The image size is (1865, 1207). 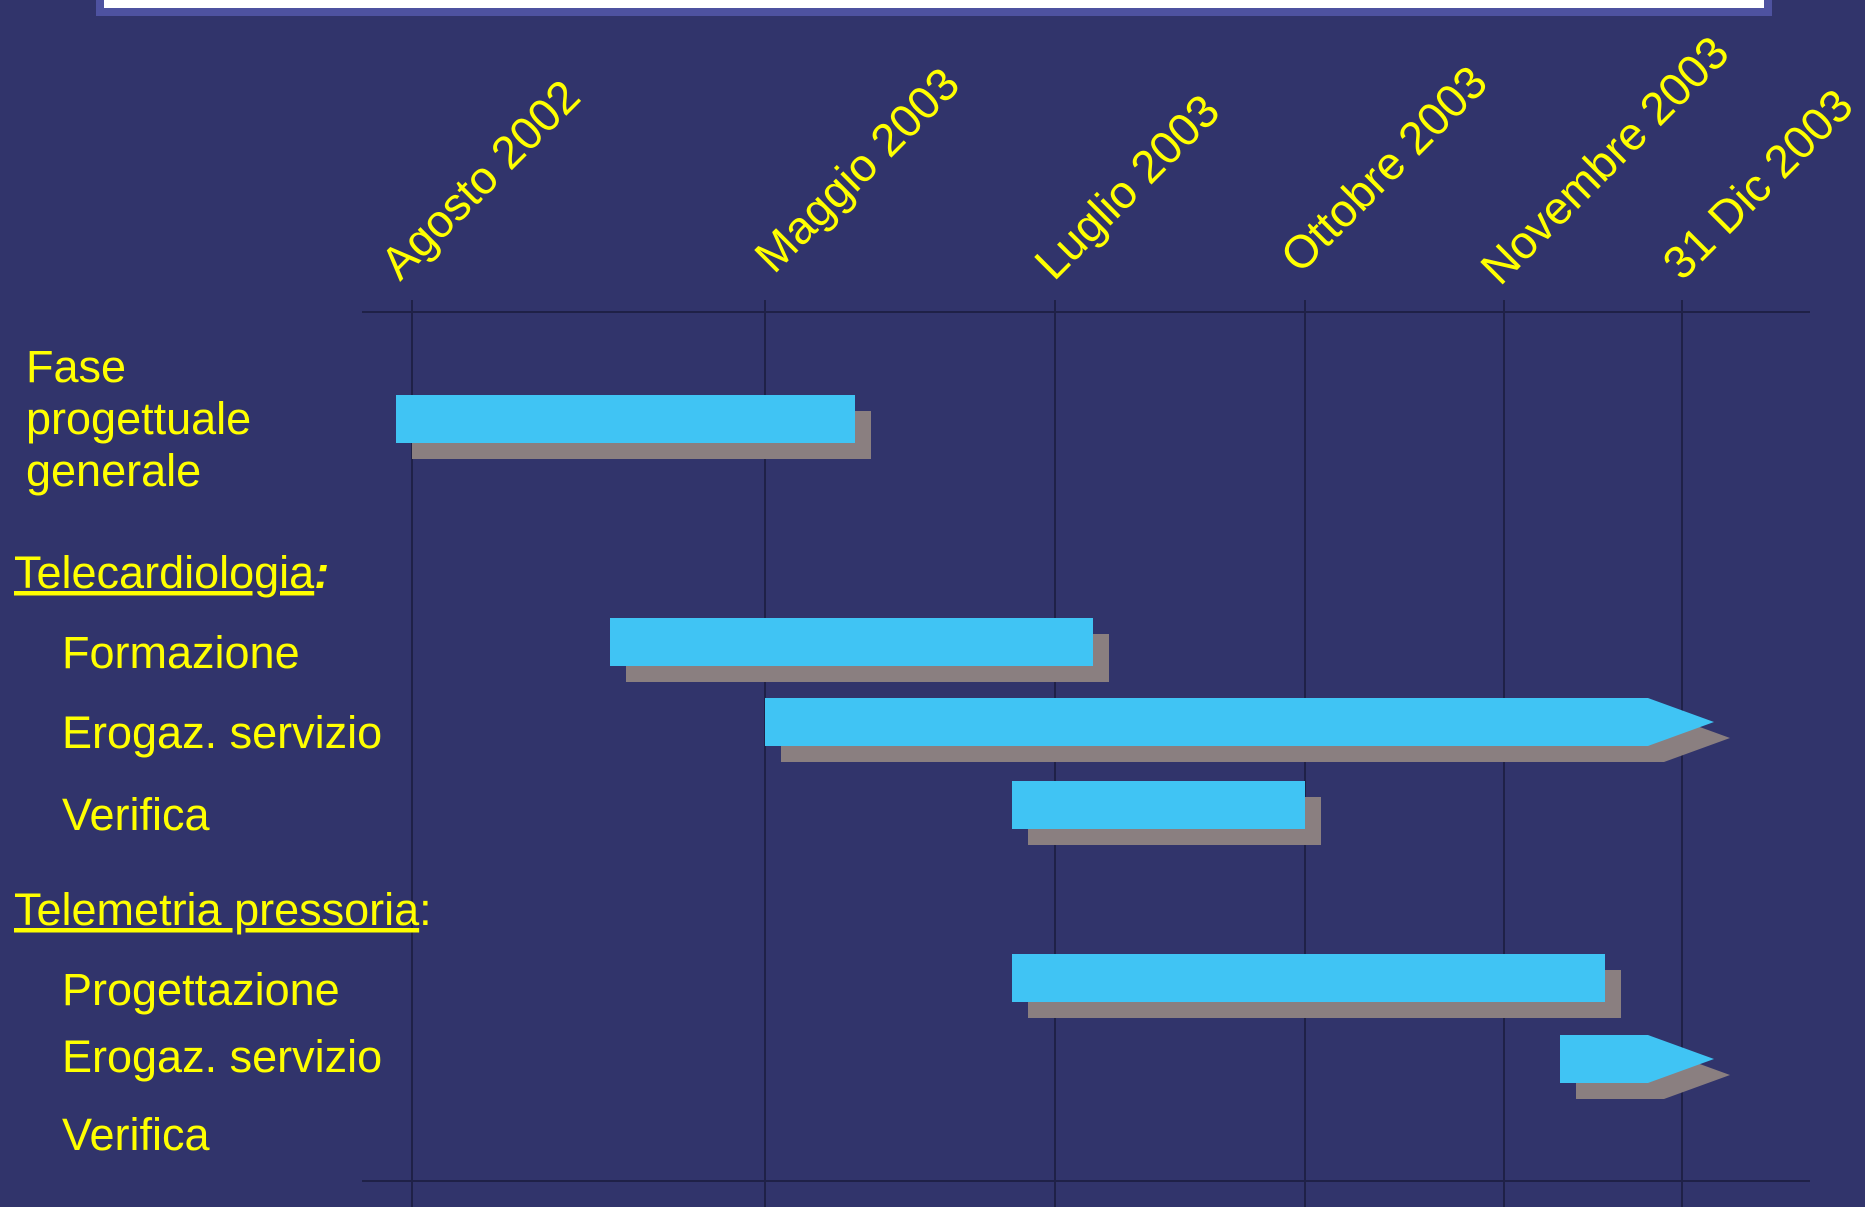 I want to click on task-label: Fase, so click(x=76, y=366).